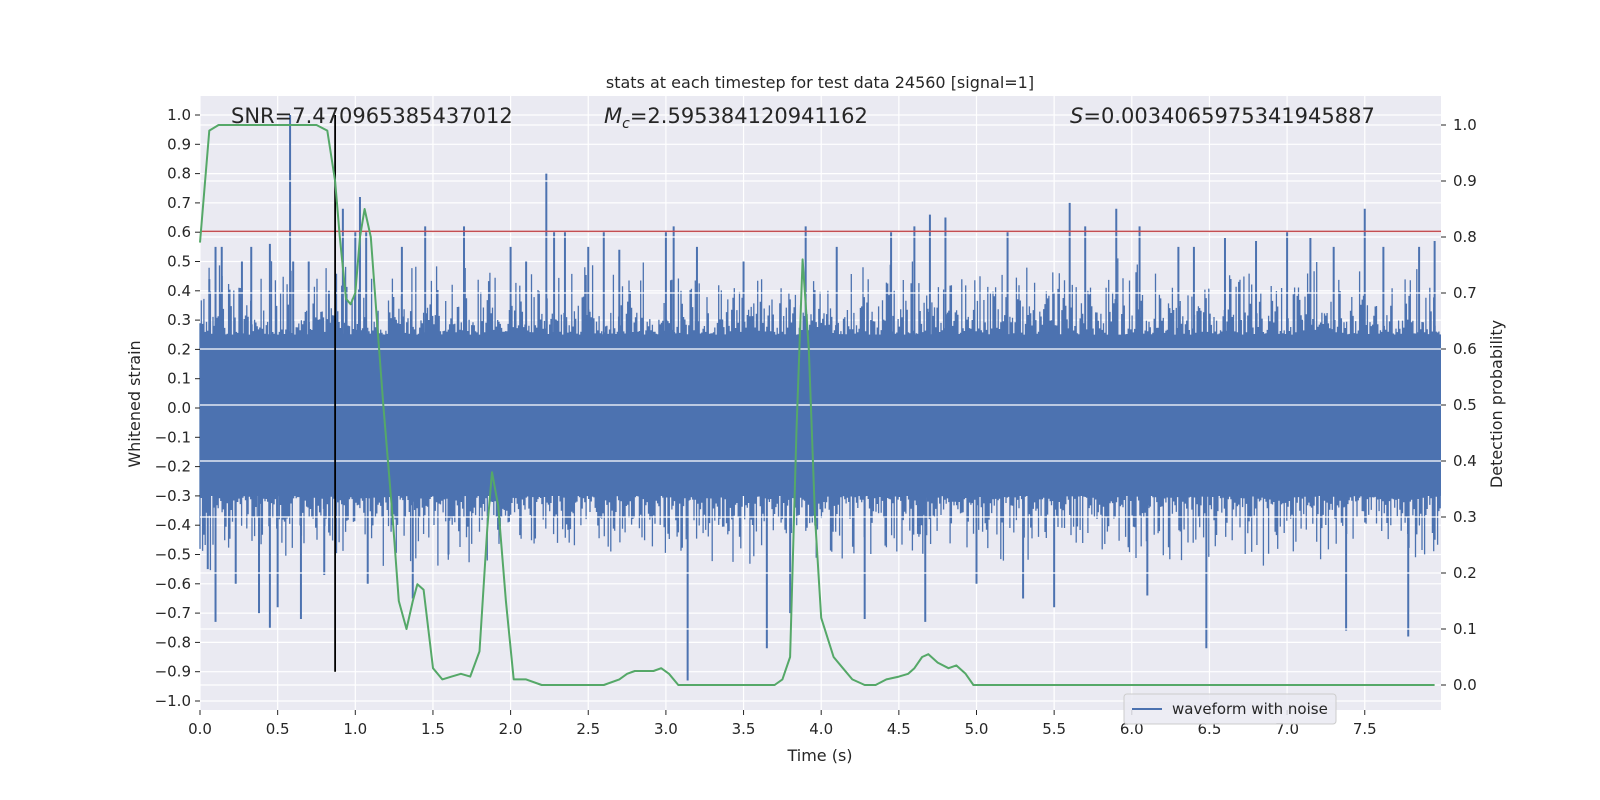 The height and width of the screenshot is (800, 1600). Describe the element at coordinates (977, 729) in the screenshot. I see `x-tick-label: 5.0` at that location.